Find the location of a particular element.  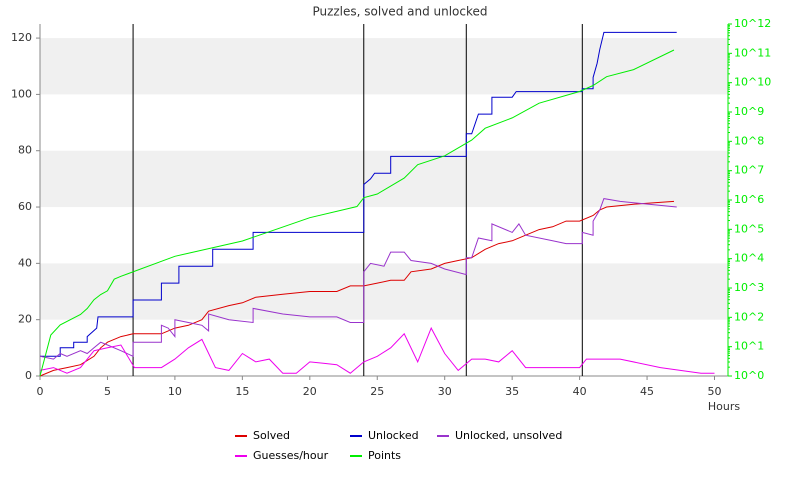

y-tick-label: 40 is located at coordinates (25, 262).